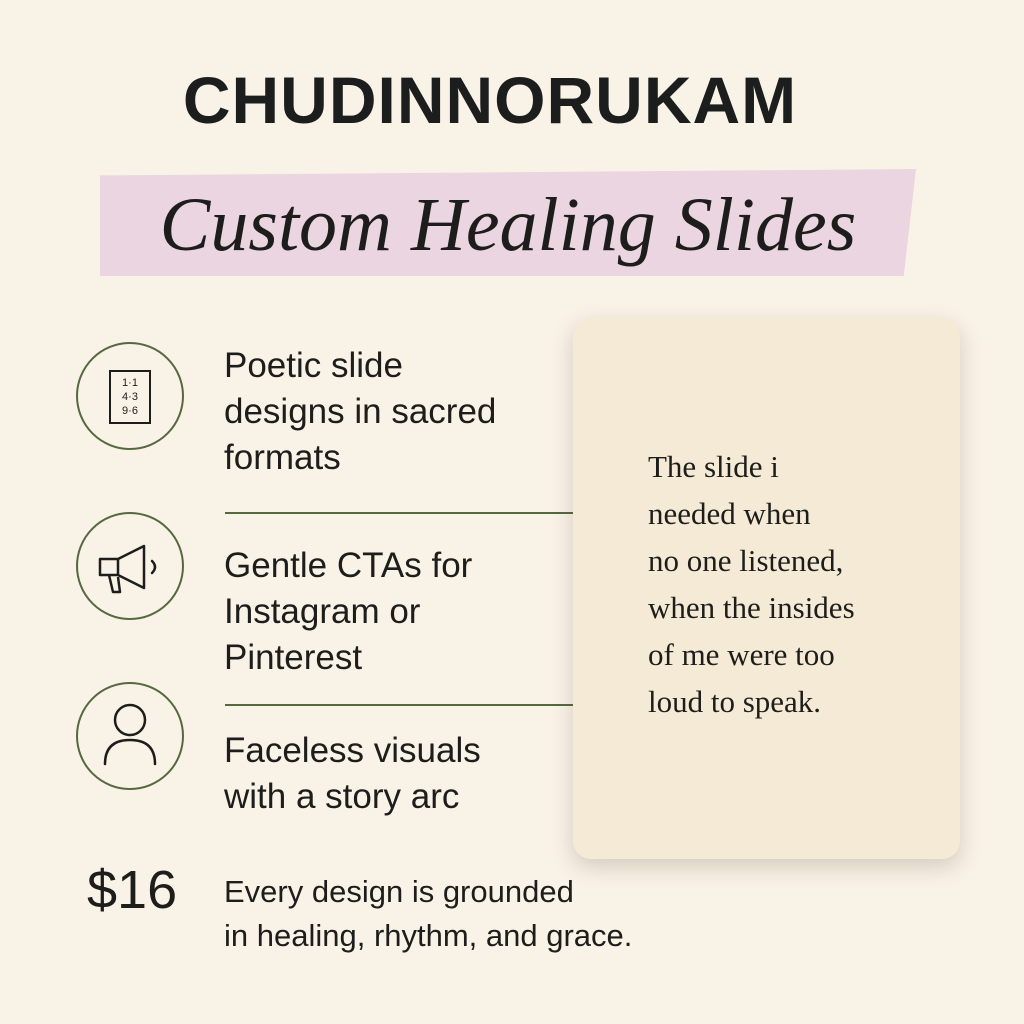 This screenshot has width=1024, height=1024. What do you see at coordinates (293, 657) in the screenshot?
I see `feature-line: Pinterest` at bounding box center [293, 657].